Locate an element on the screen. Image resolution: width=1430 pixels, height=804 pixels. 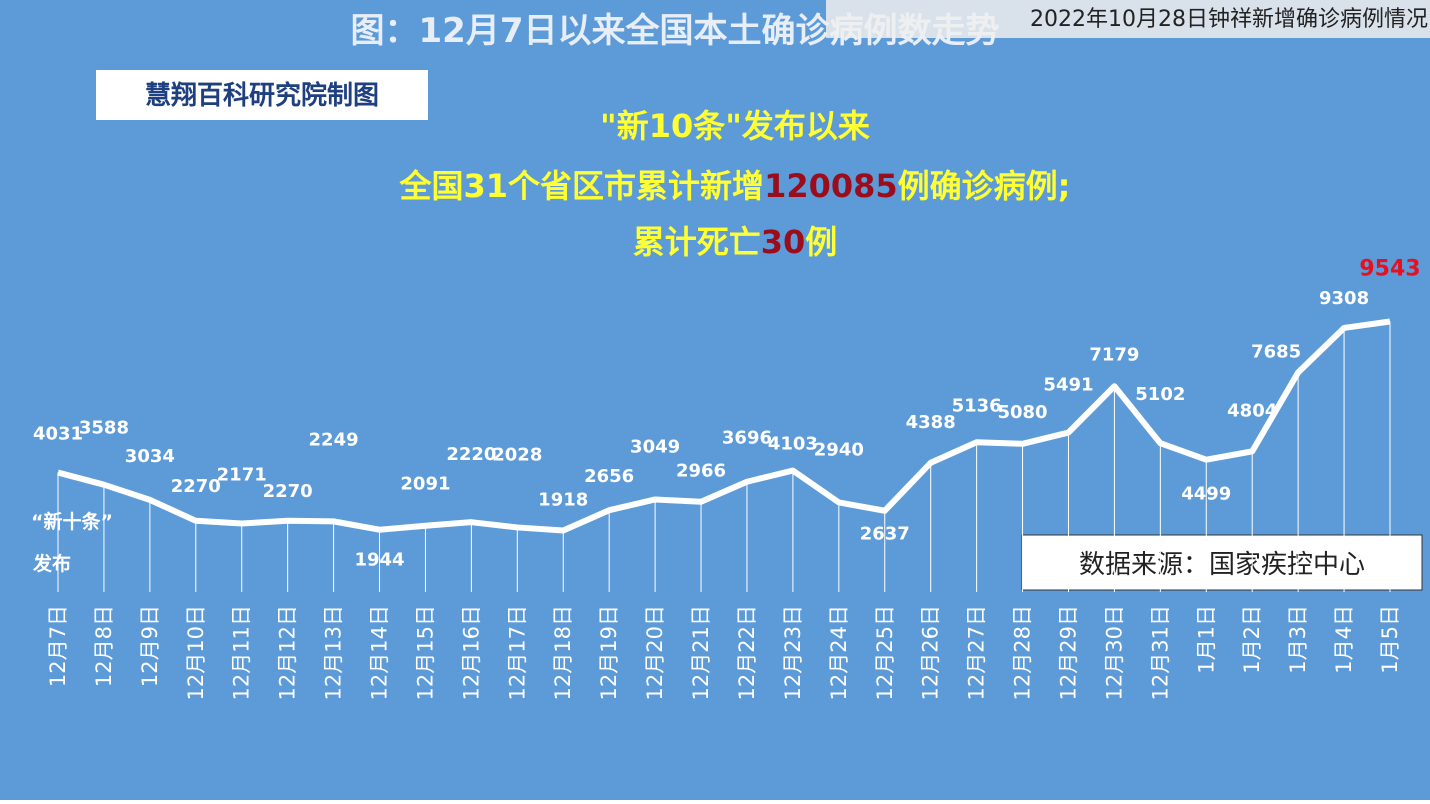
data-label: 9543 is located at coordinates (1389, 269).